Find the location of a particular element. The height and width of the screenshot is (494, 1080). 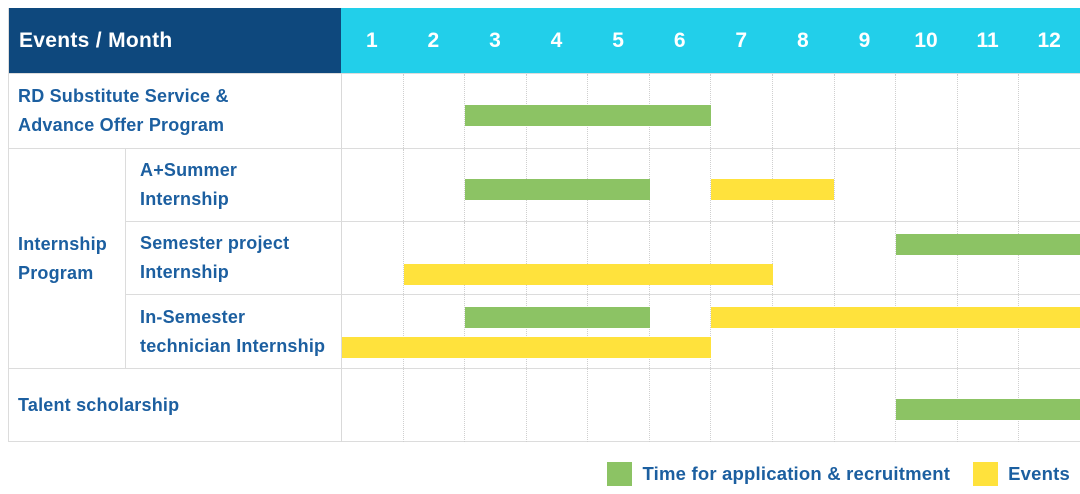

month-header-12: 12 is located at coordinates (1049, 40).